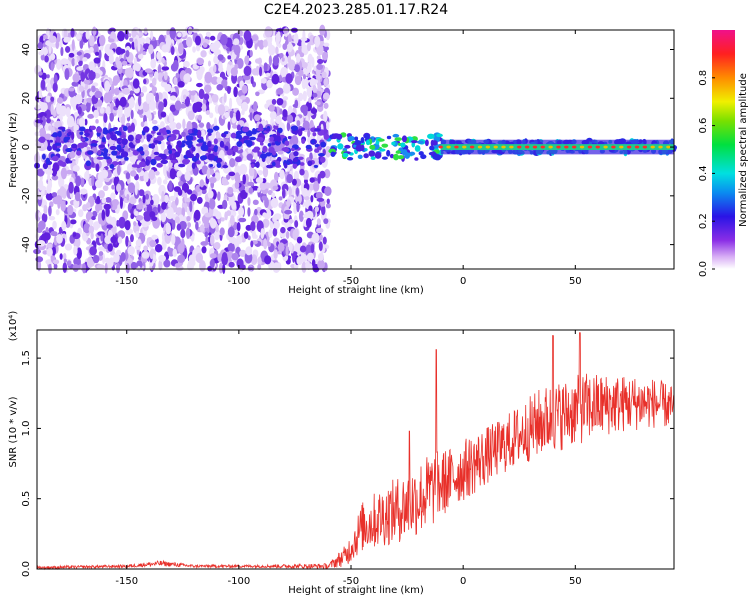 This screenshot has height=600, width=750. What do you see at coordinates (13, 326) in the screenshot?
I see `snr-y-scale-label: (x10⁴)` at bounding box center [13, 326].